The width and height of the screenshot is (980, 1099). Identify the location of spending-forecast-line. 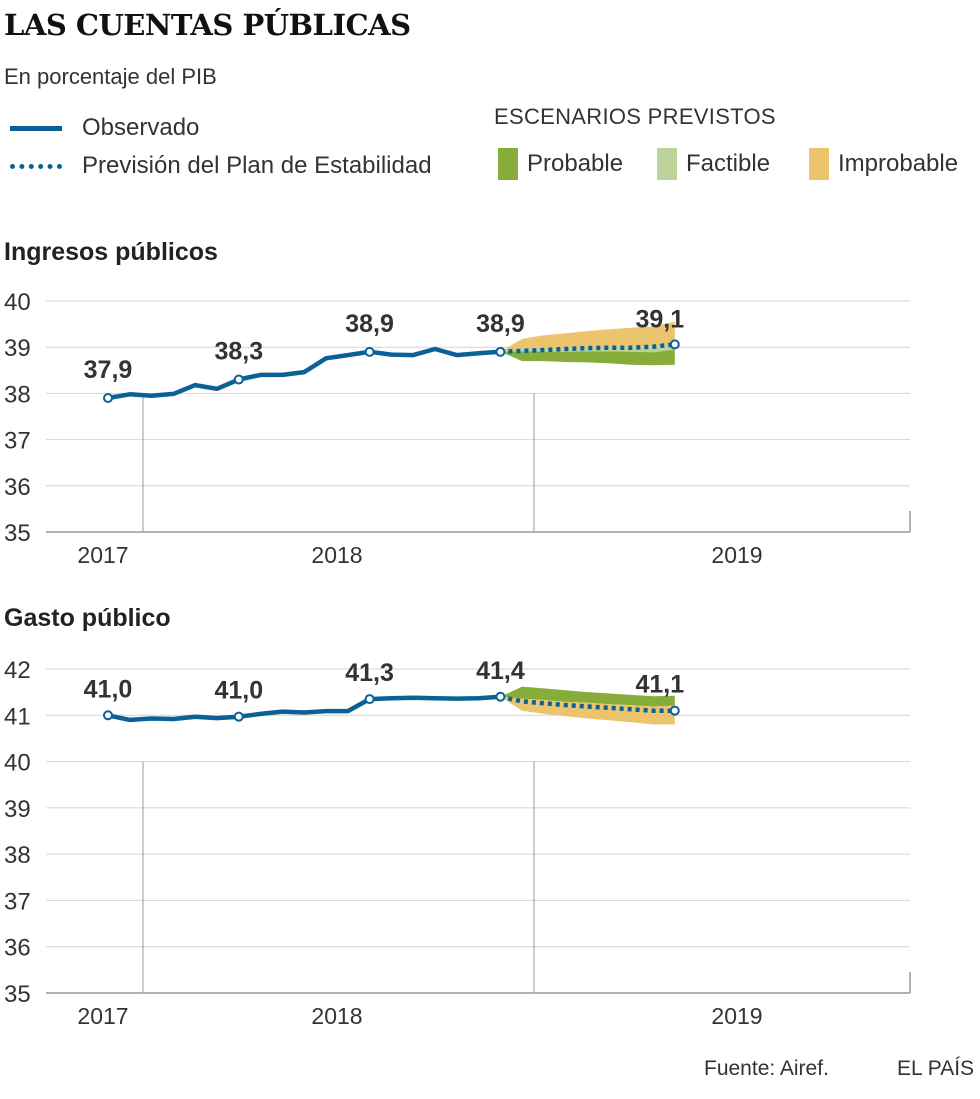
(587, 703).